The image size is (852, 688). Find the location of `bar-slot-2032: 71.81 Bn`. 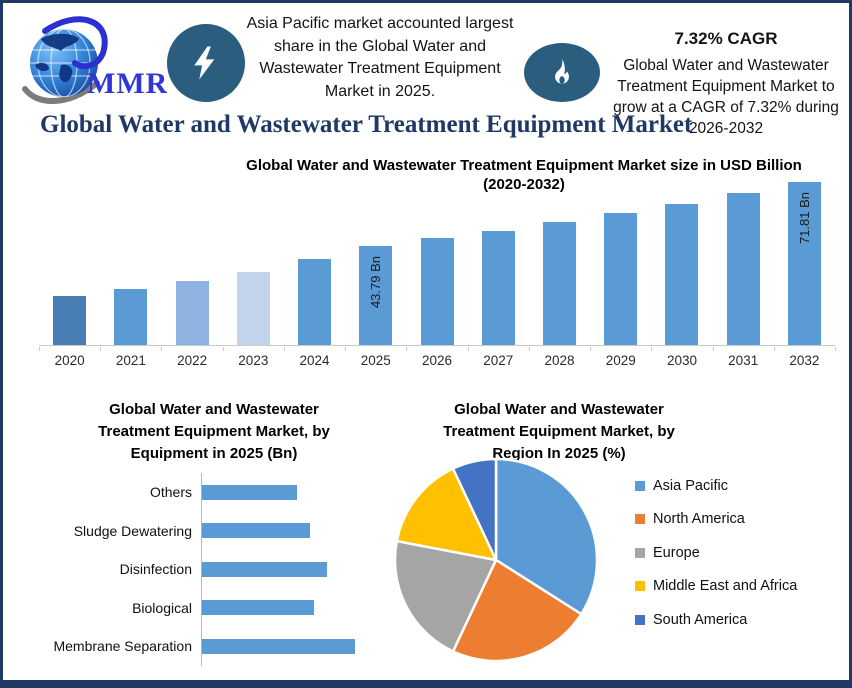

bar-slot-2032: 71.81 Bn is located at coordinates (804, 263).